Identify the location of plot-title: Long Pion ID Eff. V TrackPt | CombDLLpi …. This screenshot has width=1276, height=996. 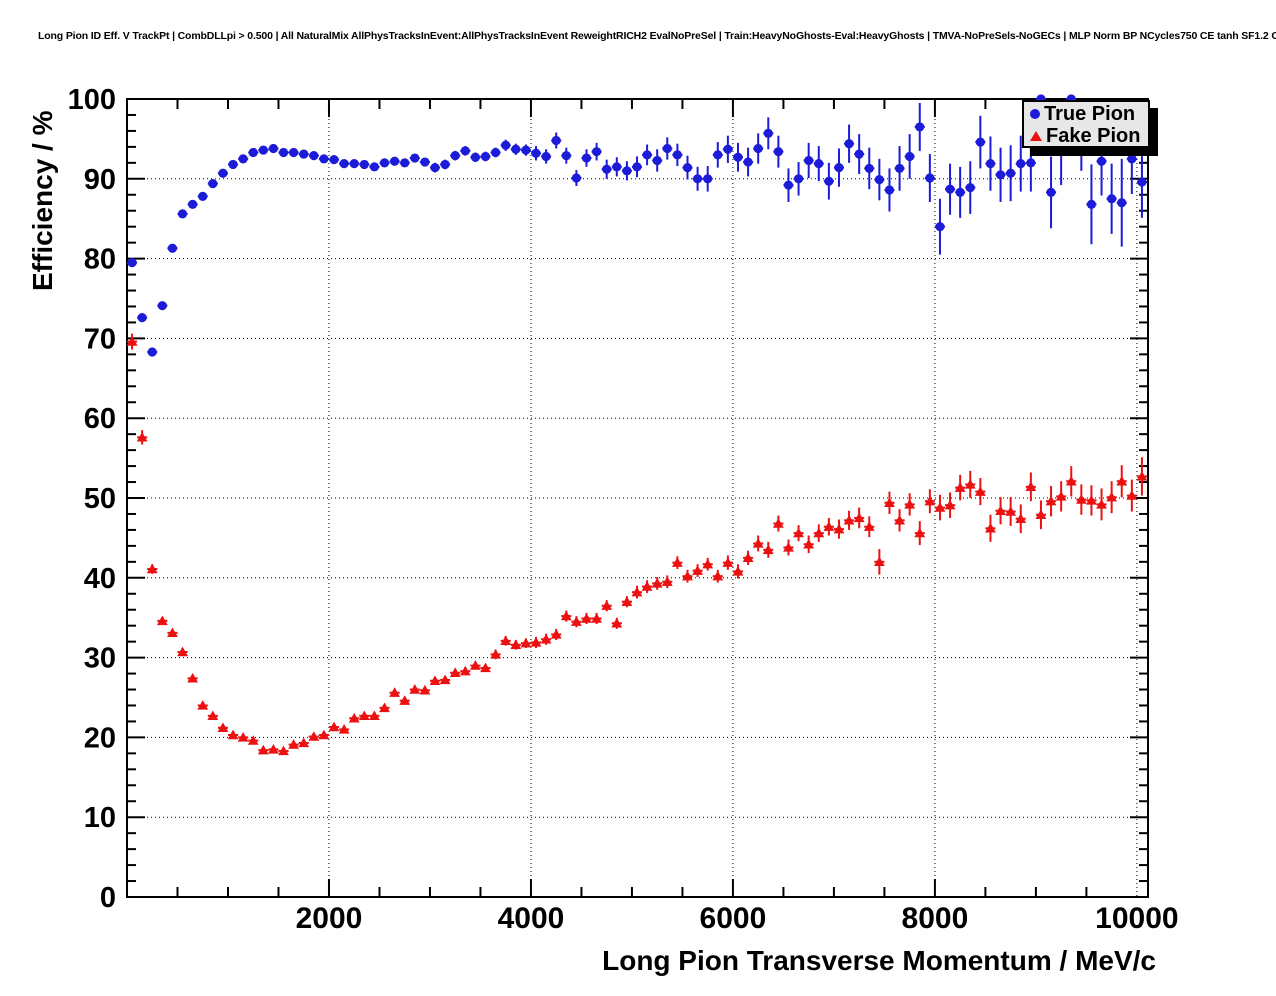
(657, 36).